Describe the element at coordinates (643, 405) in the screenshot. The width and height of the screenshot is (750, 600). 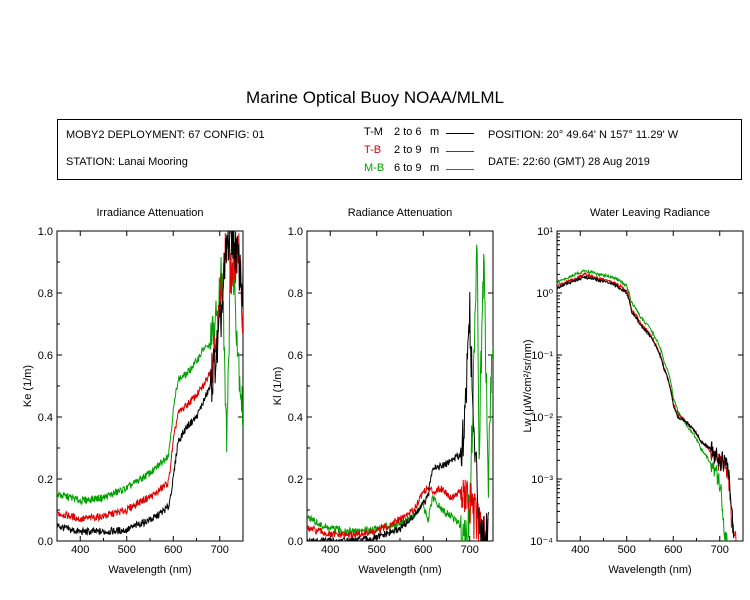
I see `series-line-2-m-b` at that location.